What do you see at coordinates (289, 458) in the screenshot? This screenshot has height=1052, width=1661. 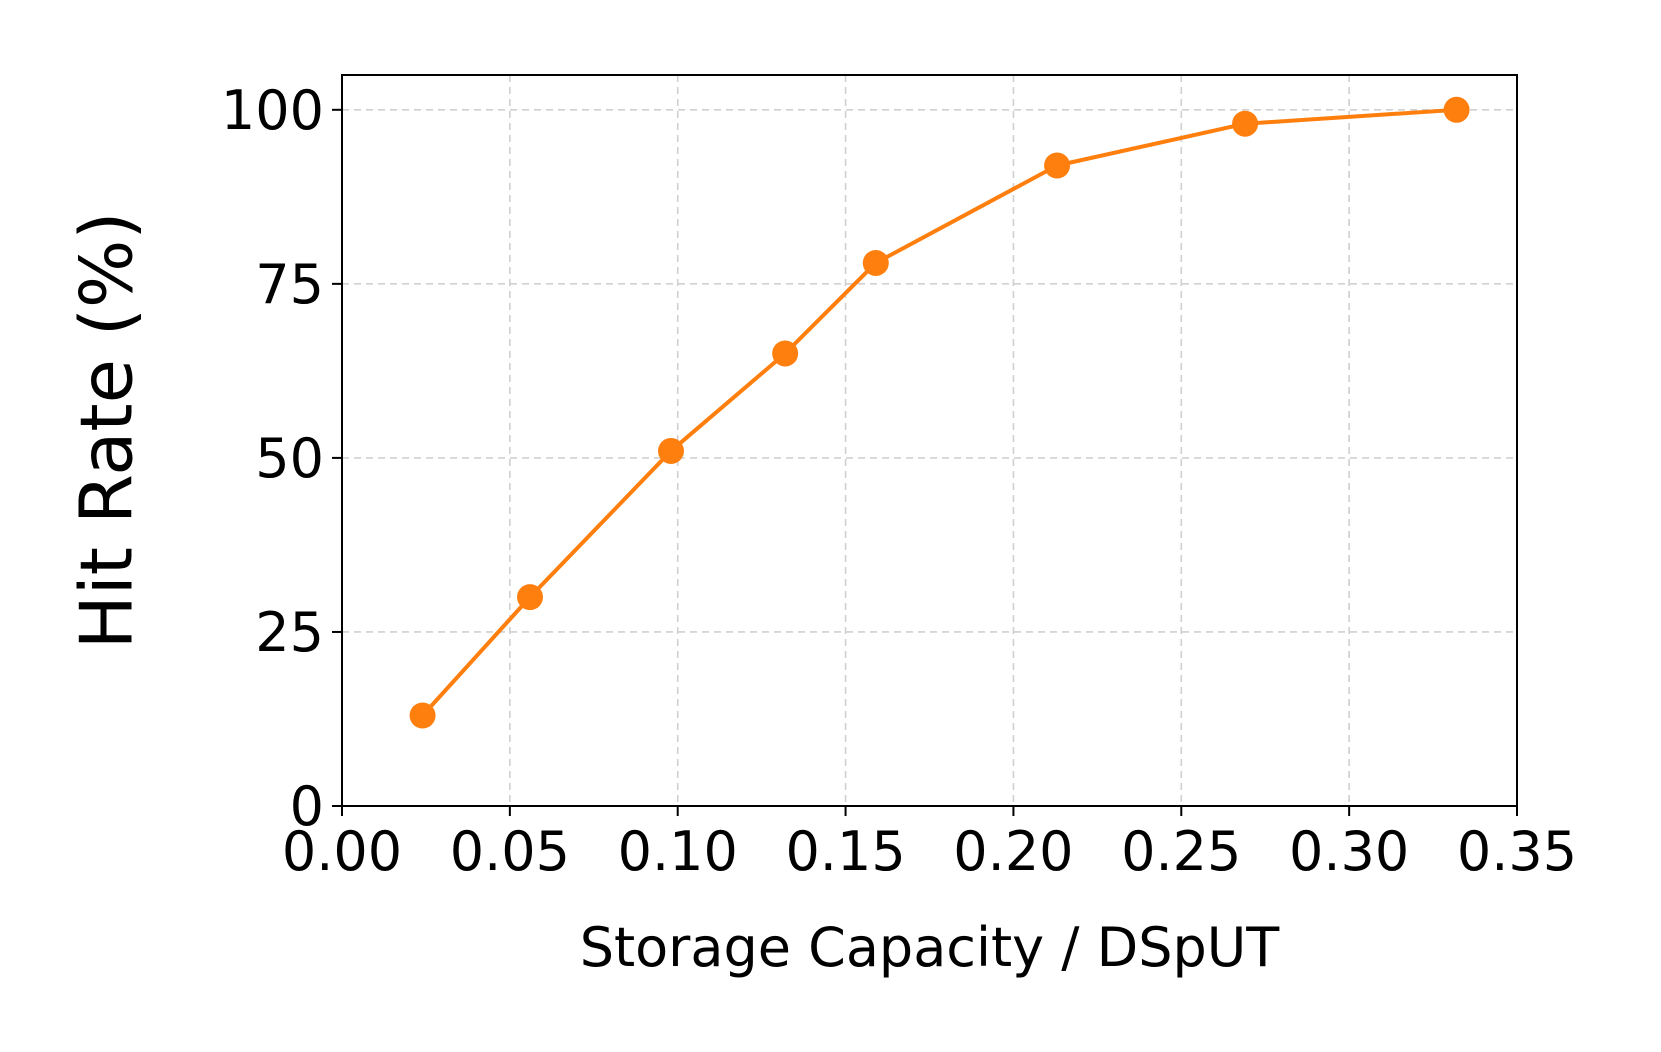 I see `y-tick-label: 50` at bounding box center [289, 458].